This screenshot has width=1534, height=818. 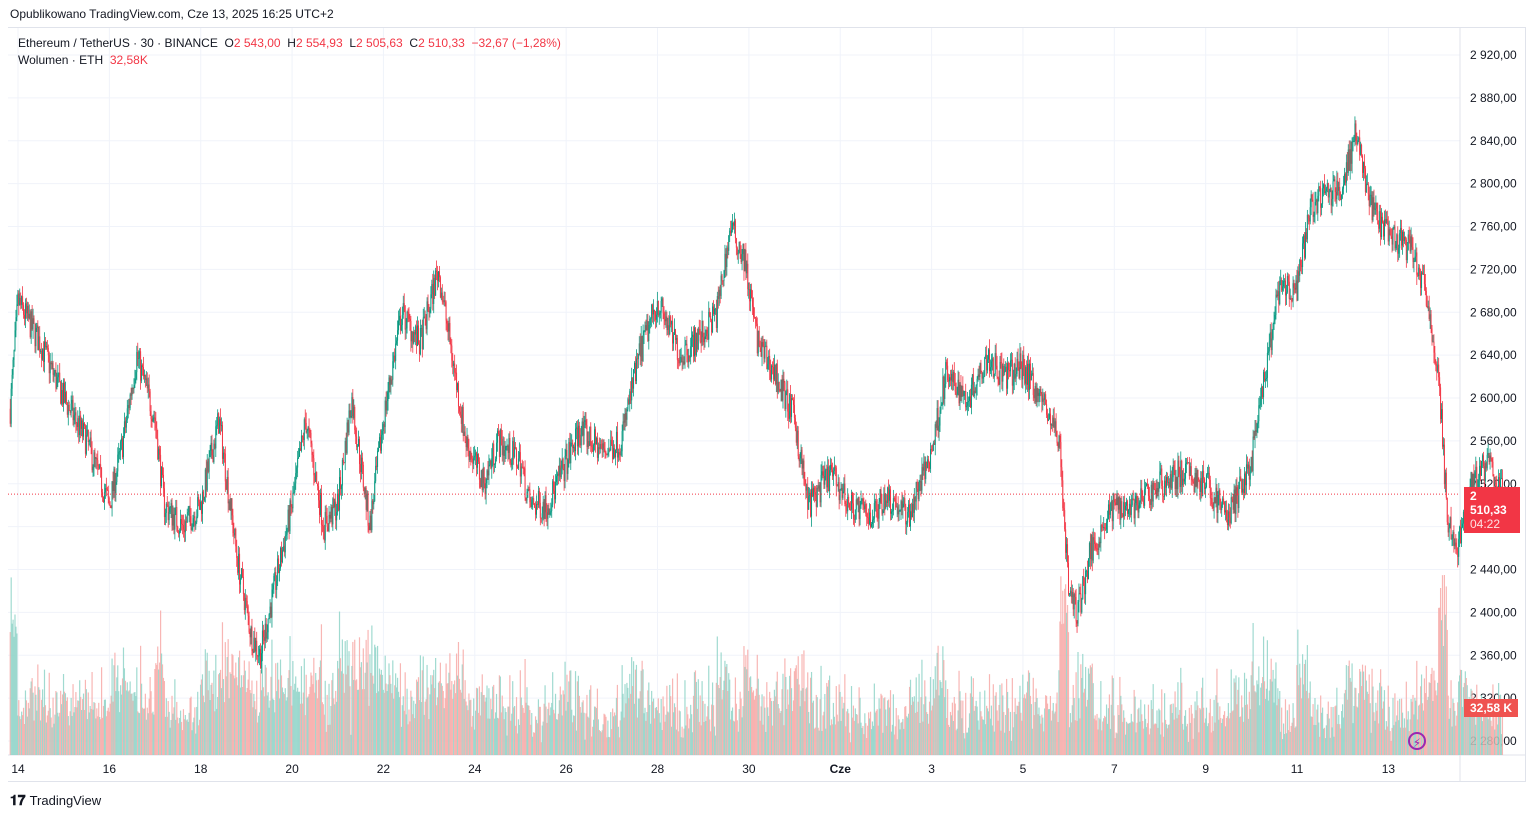 I want to click on x-tick-label: 16, so click(x=110, y=769).